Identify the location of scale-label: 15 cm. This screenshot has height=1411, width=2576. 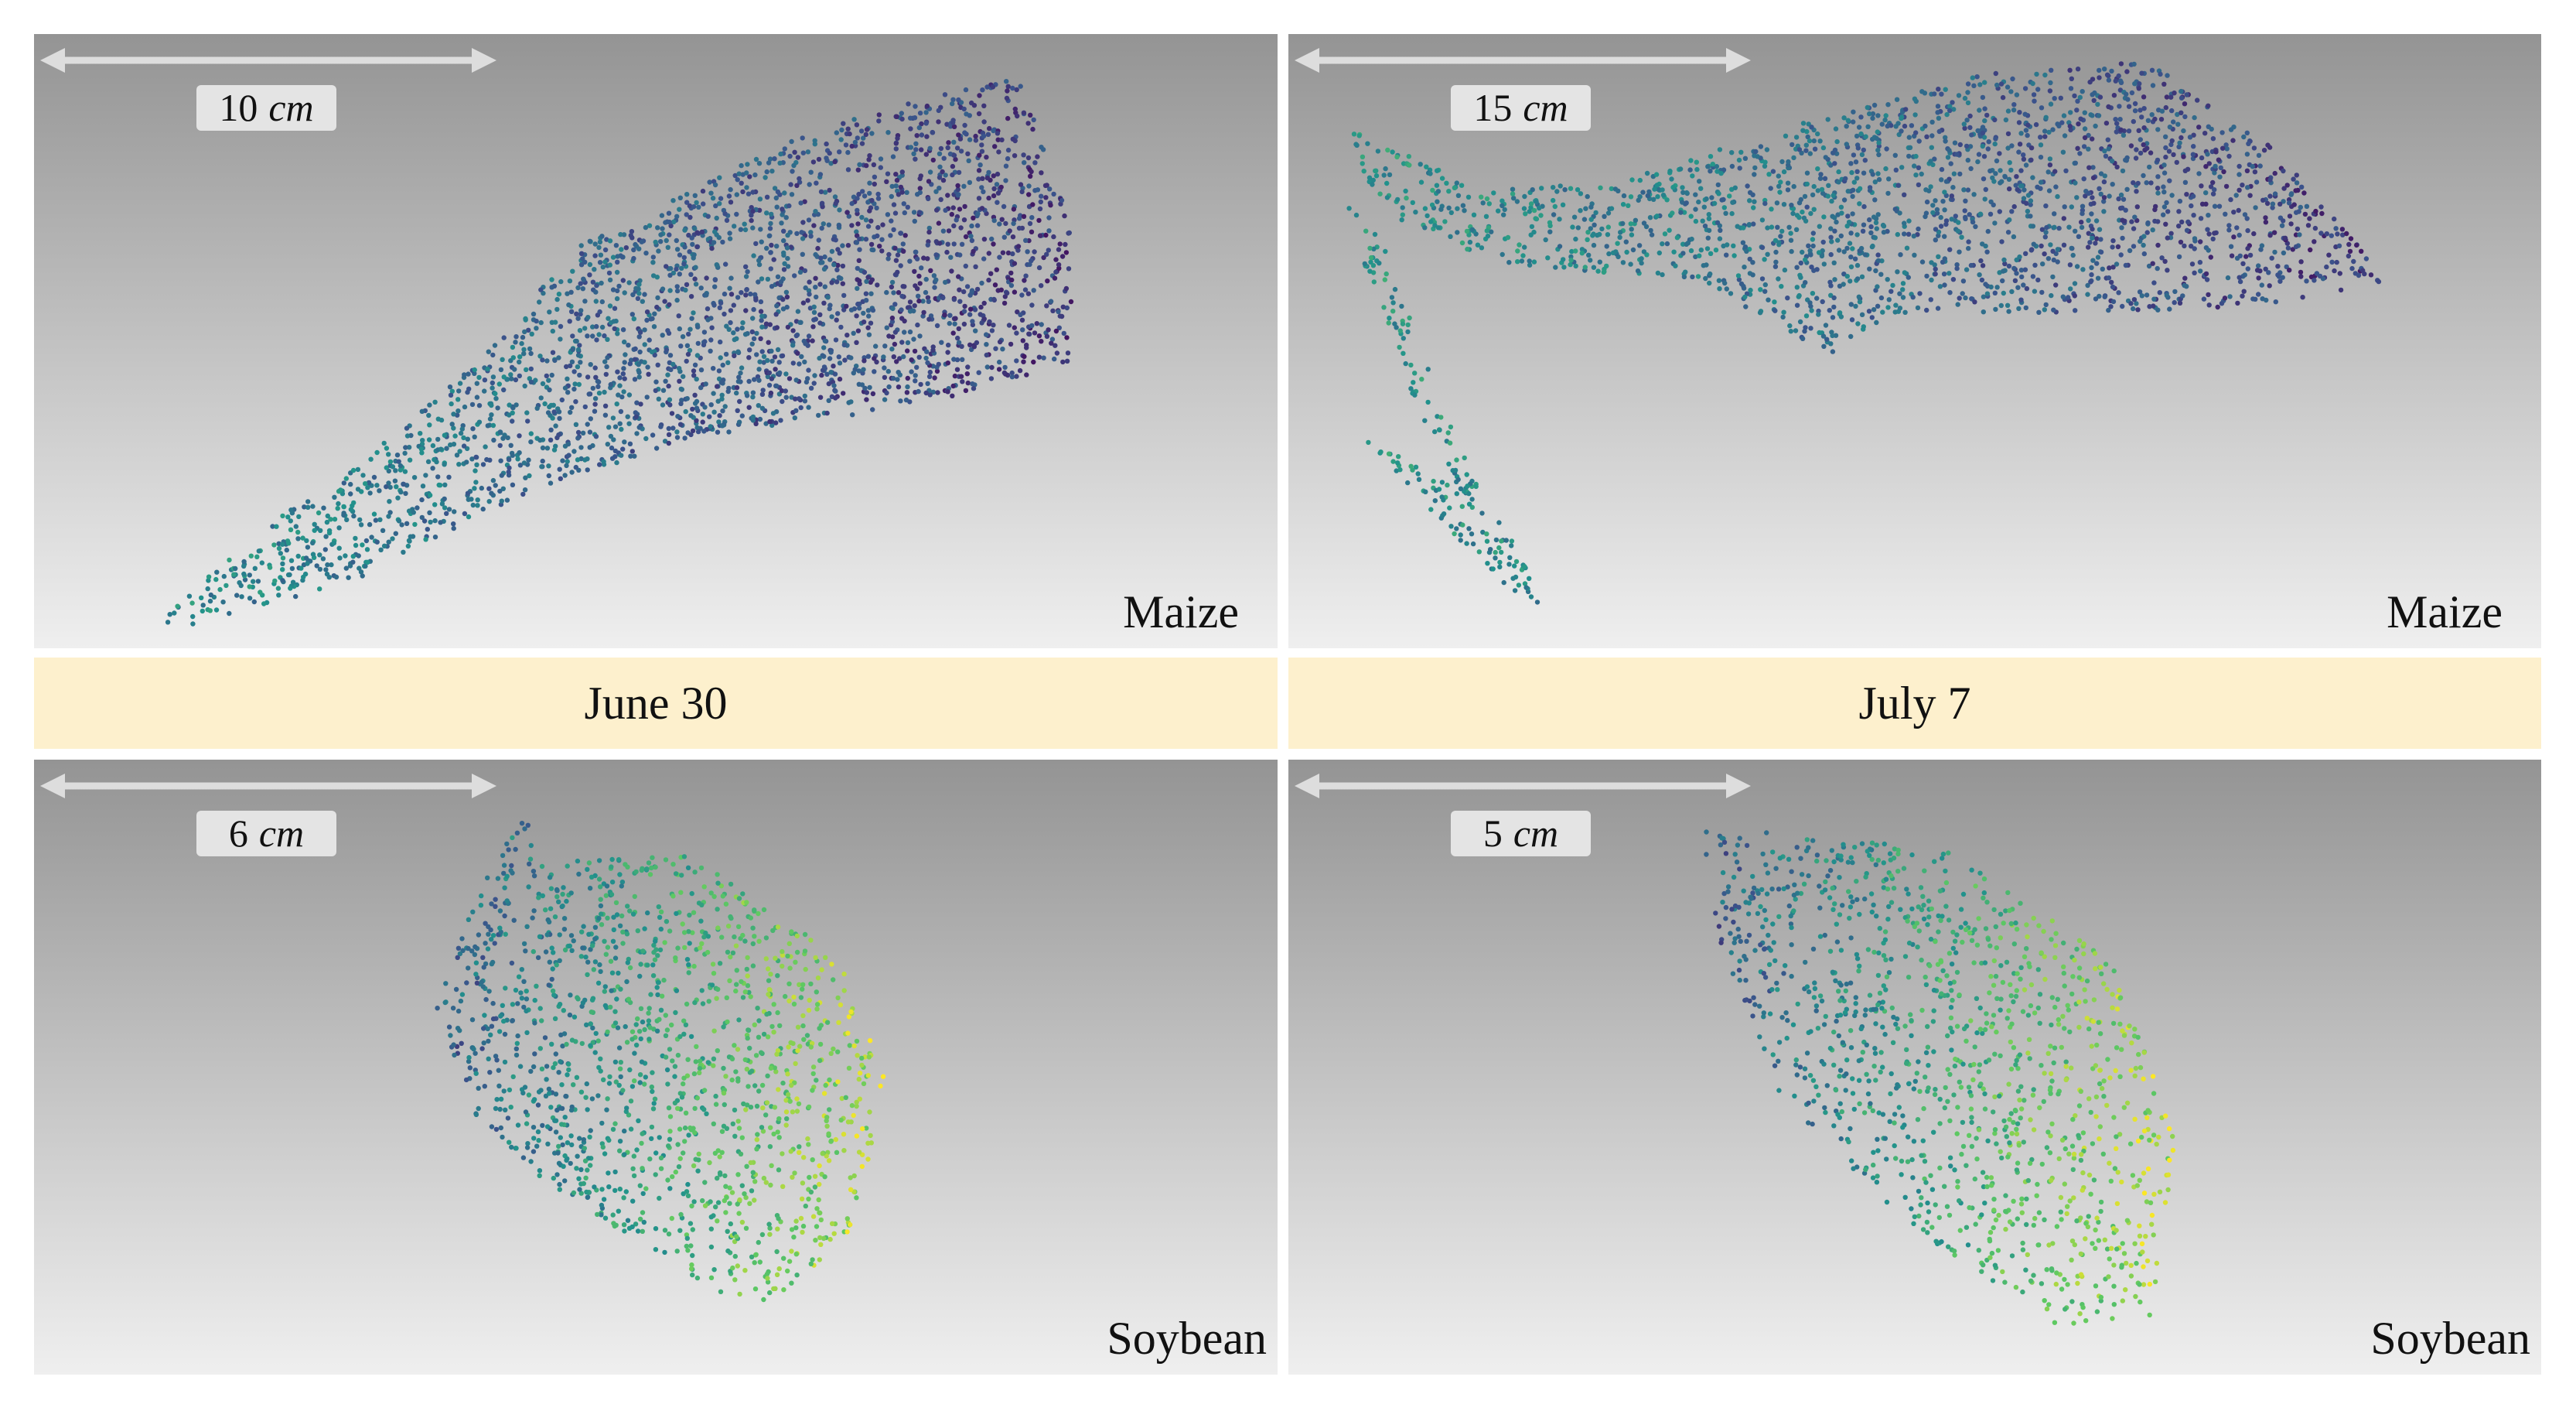
(1521, 108).